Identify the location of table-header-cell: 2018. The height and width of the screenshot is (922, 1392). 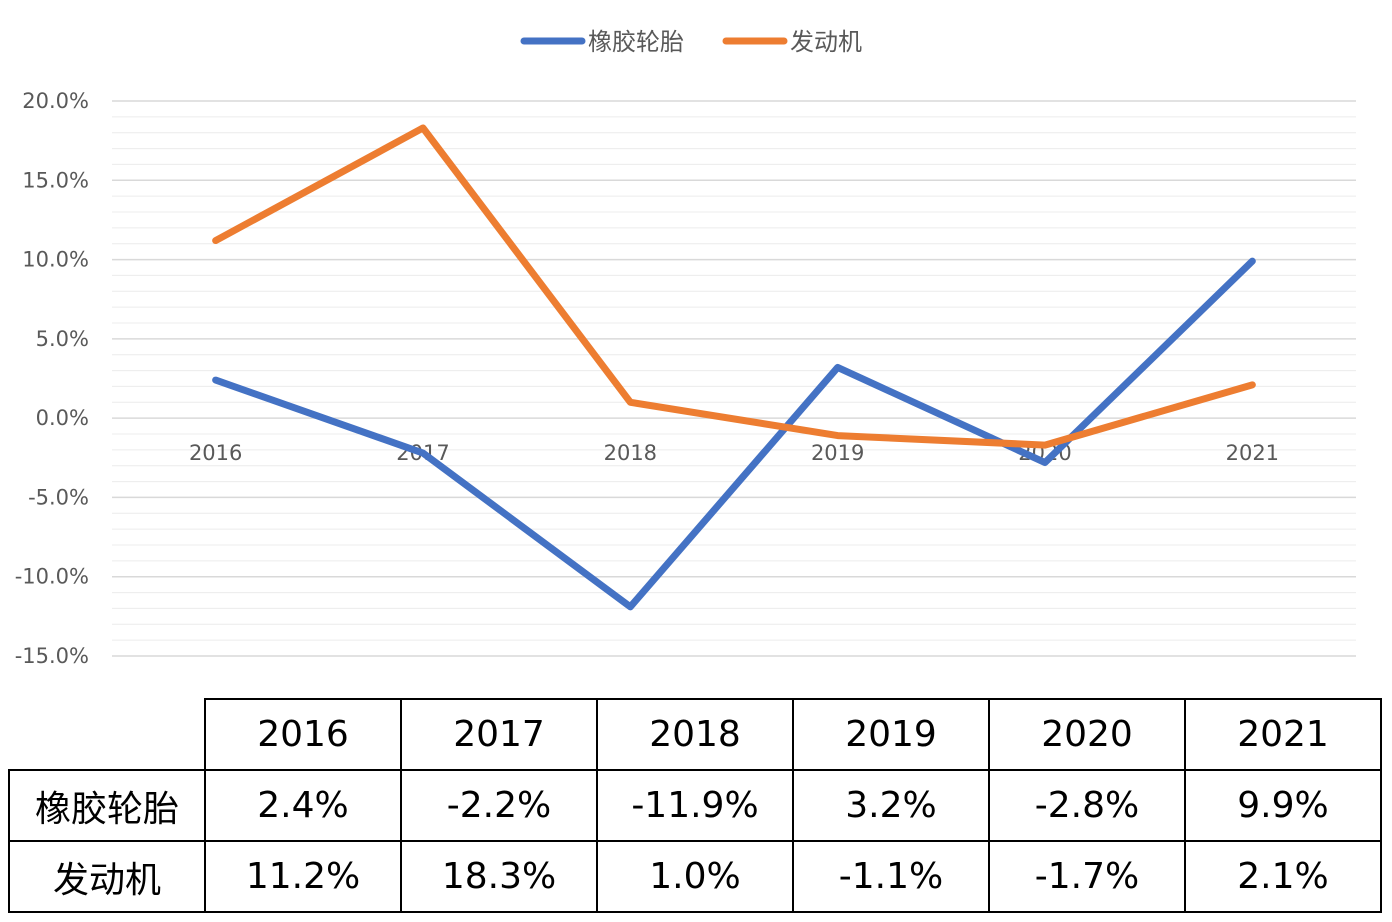
(695, 734).